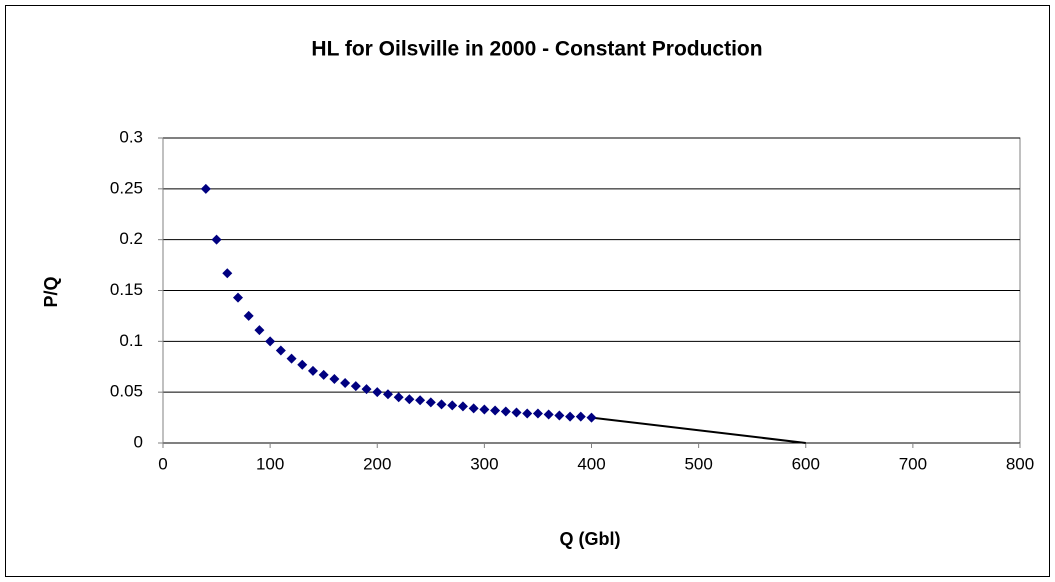 This screenshot has width=1055, height=582. I want to click on trend-line, so click(698, 430).